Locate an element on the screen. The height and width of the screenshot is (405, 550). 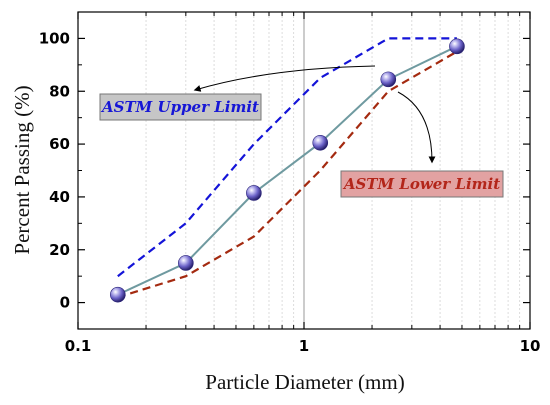
annotation-upper-box is located at coordinates (180, 107).